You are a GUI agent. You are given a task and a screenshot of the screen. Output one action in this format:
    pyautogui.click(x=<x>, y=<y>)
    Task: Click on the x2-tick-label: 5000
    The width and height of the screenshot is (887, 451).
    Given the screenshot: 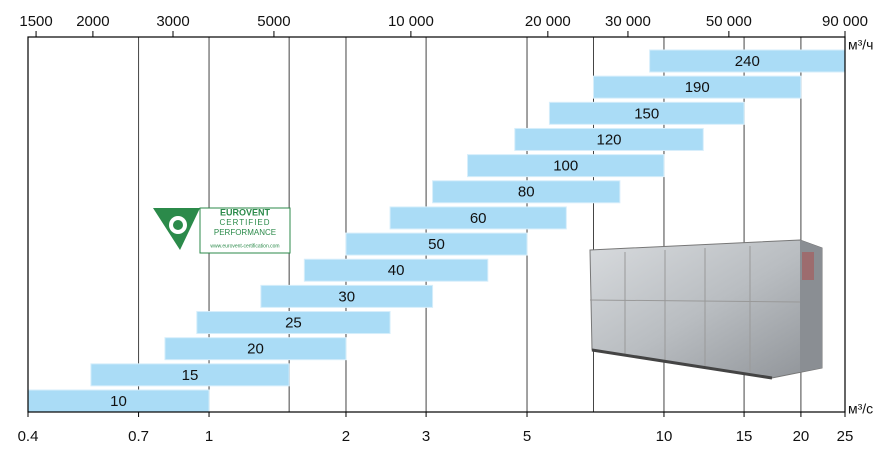 What is the action you would take?
    pyautogui.click(x=273, y=21)
    